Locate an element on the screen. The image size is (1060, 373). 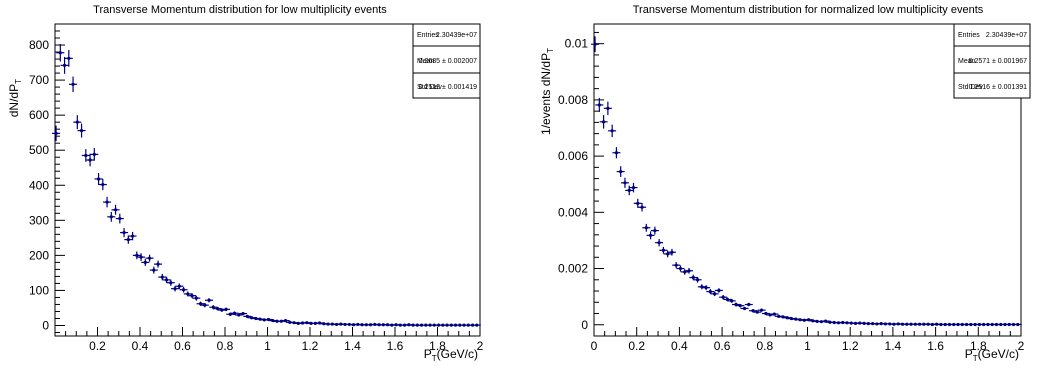
left-y-axis-title-sub: T is located at coordinates (18, 81).